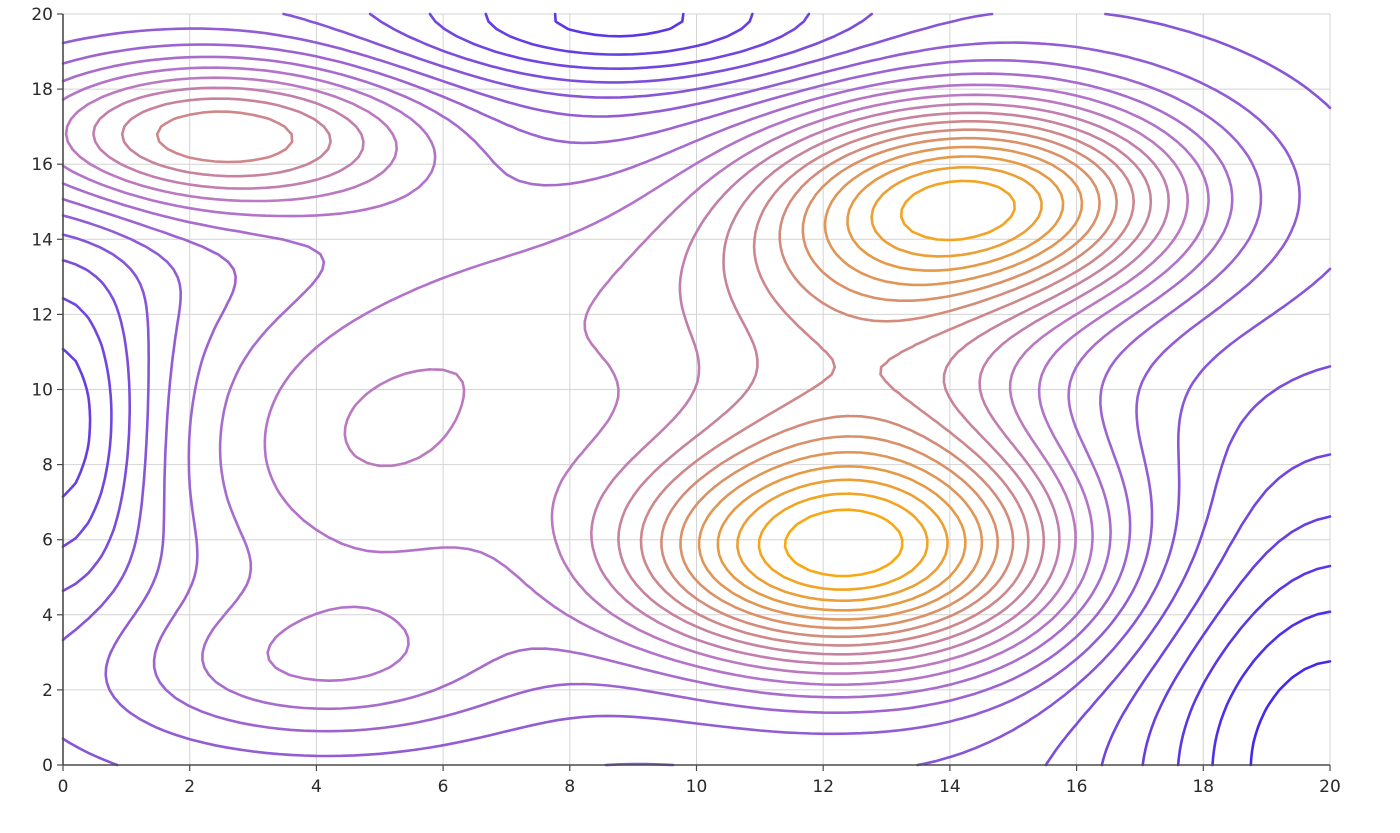 The image size is (1400, 833). I want to click on y-tick-label: 0, so click(47, 766).